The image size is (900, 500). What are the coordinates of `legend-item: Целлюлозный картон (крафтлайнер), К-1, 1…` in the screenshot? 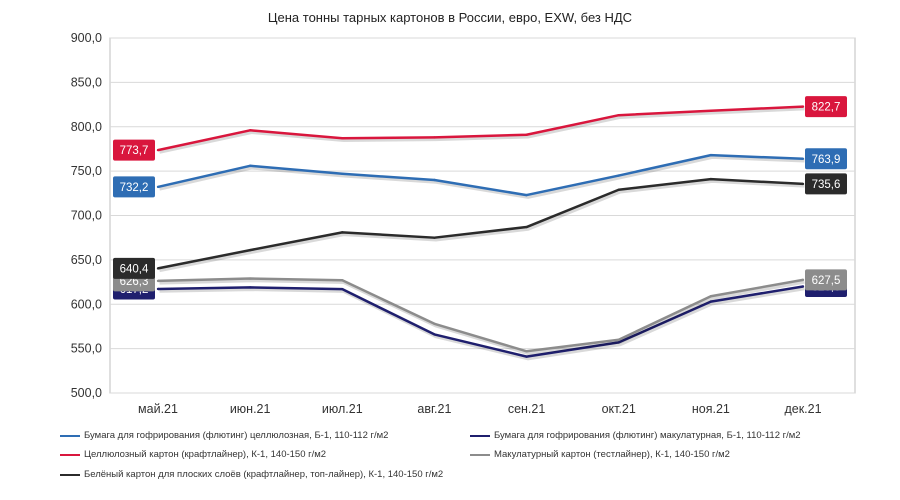 It's located at (193, 454).